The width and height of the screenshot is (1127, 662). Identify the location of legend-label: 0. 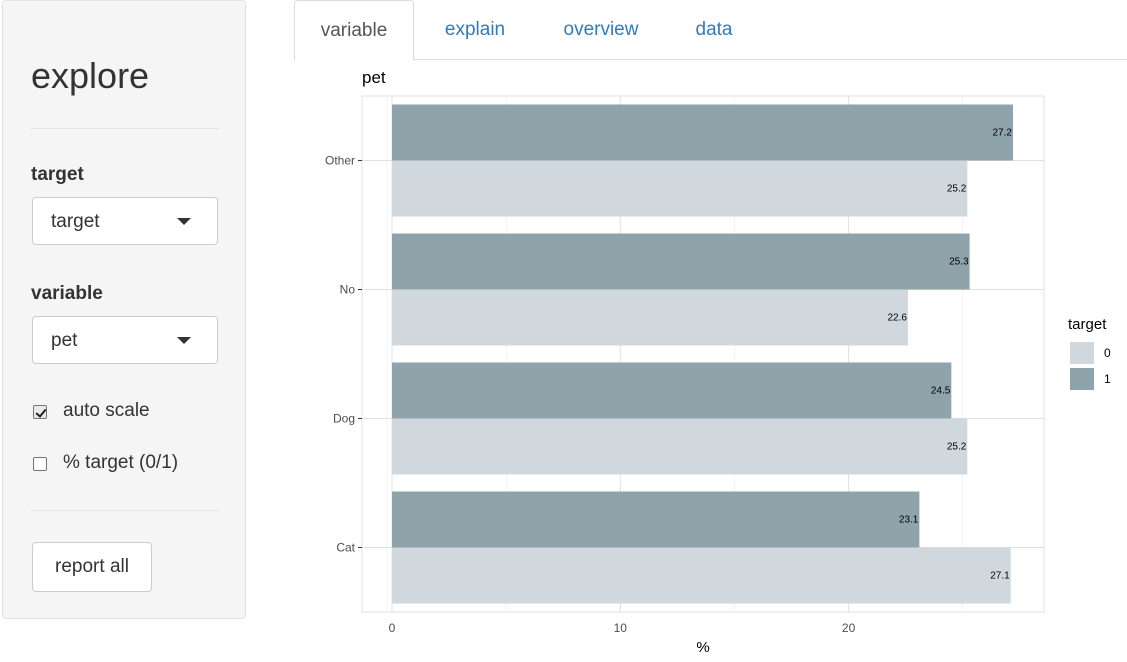
(1107, 353).